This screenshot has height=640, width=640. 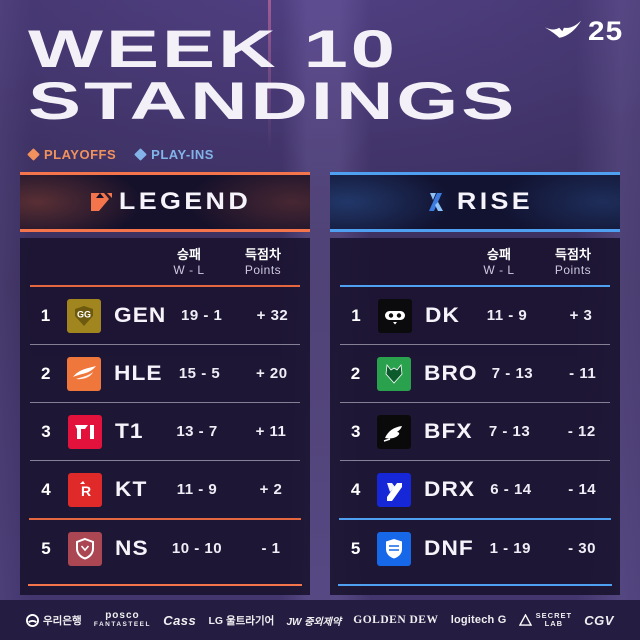 What do you see at coordinates (165, 489) in the screenshot?
I see `table-row-kt: 4 R KT 11 - 9 + 2` at bounding box center [165, 489].